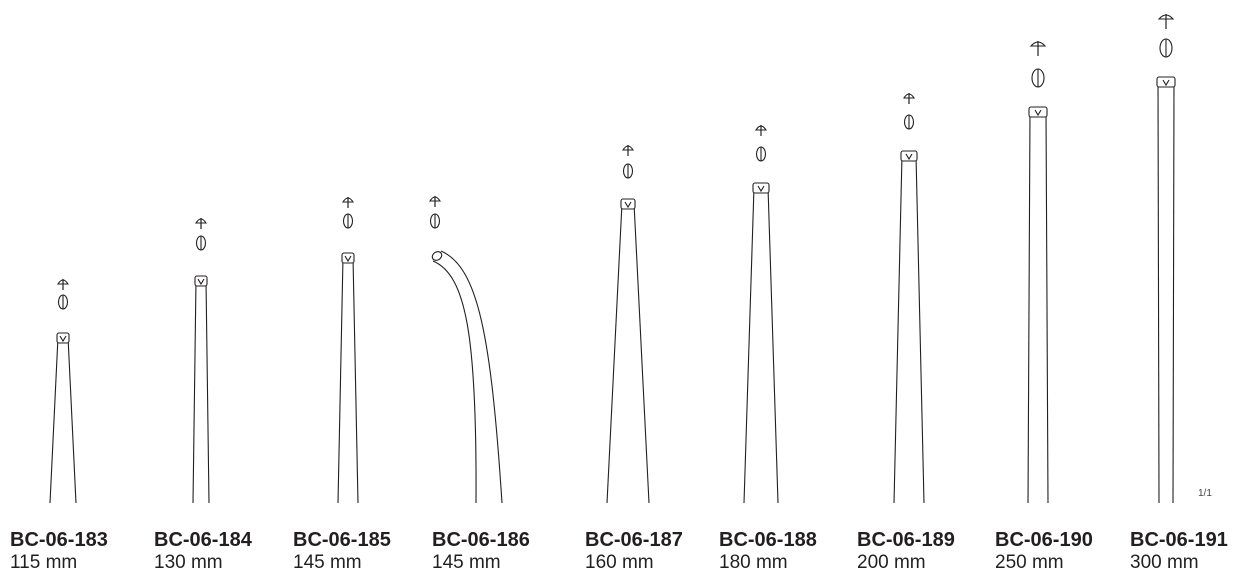 The image size is (1244, 580). Describe the element at coordinates (619, 562) in the screenshot. I see `product-length: 160 mm` at that location.